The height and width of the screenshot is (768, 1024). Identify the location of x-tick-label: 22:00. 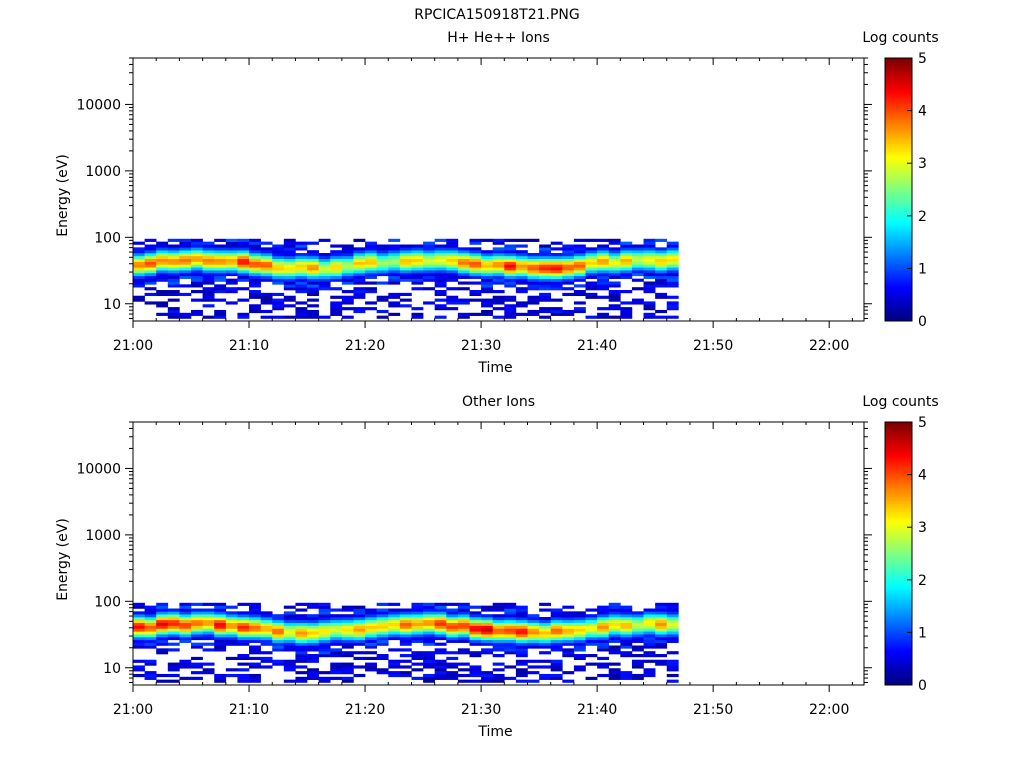
(829, 346).